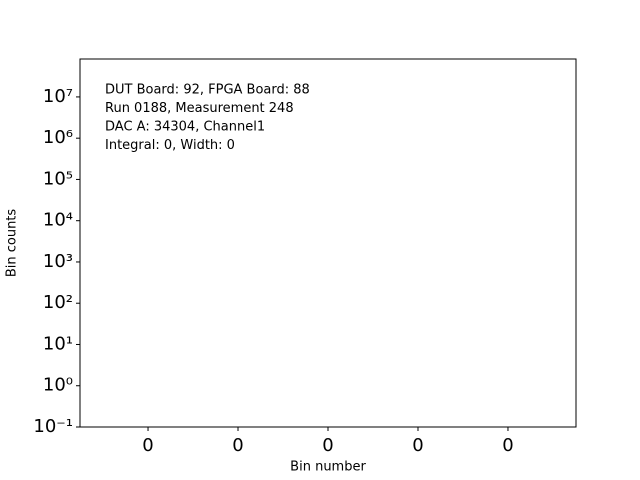  What do you see at coordinates (58, 261) in the screenshot?
I see `y-tick-label: 10³` at bounding box center [58, 261].